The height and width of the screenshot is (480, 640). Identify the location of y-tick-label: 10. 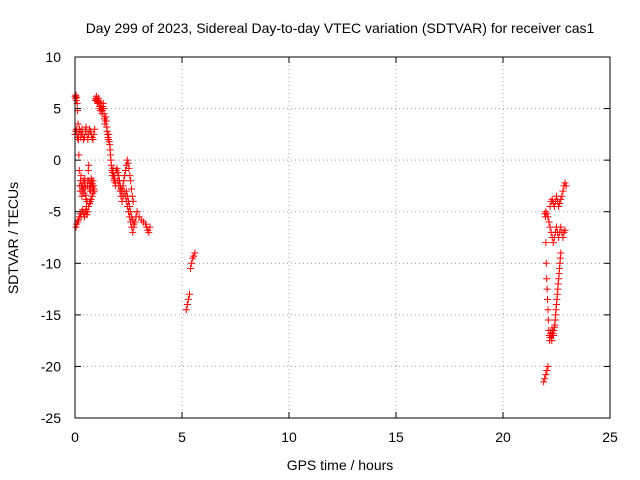
(53, 57).